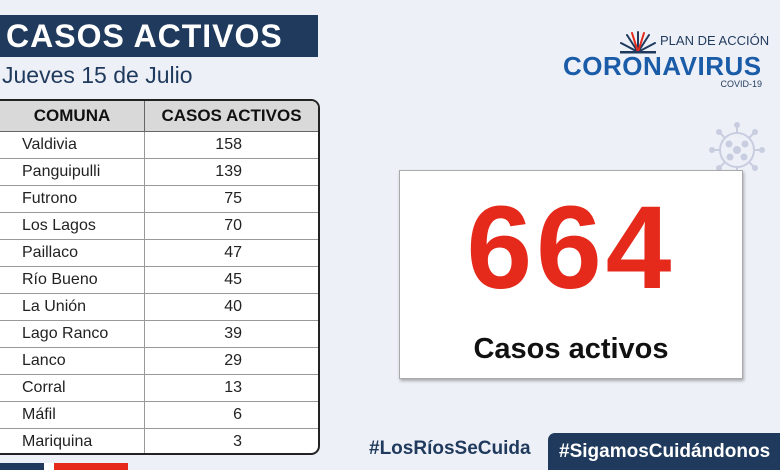  What do you see at coordinates (91, 466) in the screenshot?
I see `flag-red-segment` at bounding box center [91, 466].